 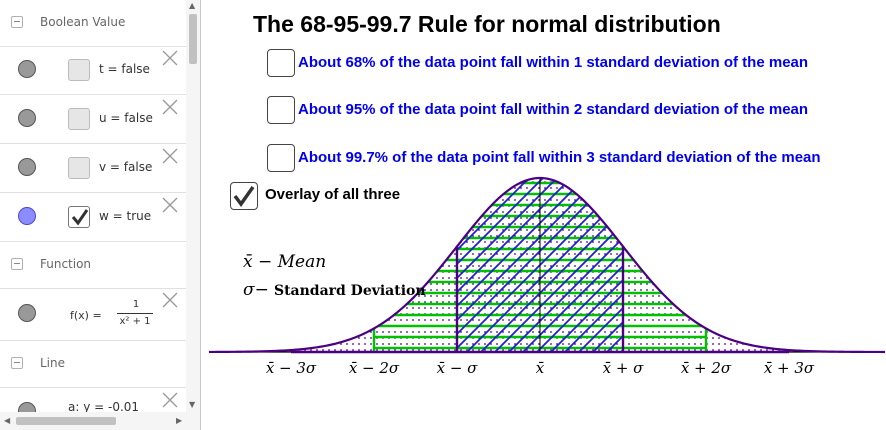 What do you see at coordinates (349, 291) in the screenshot?
I see `legend-std-text: Standard Deviation` at bounding box center [349, 291].